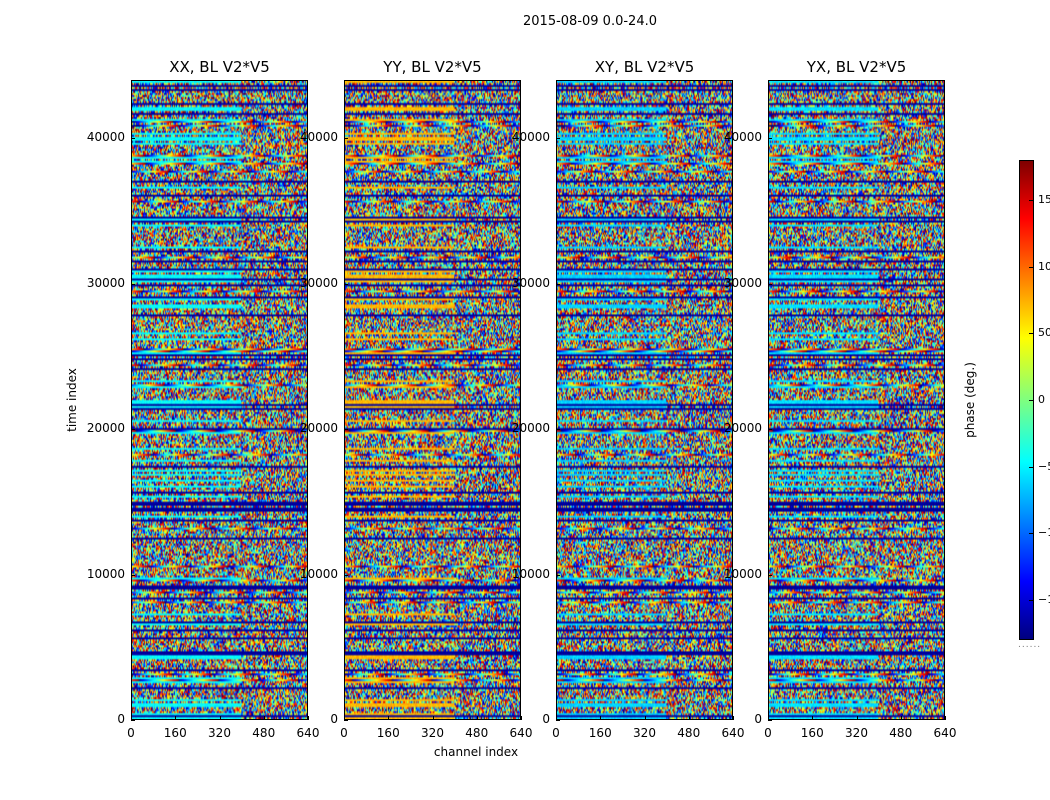 This screenshot has height=800, width=1050. I want to click on panel-title: YY, BL V2*V5, so click(432, 67).